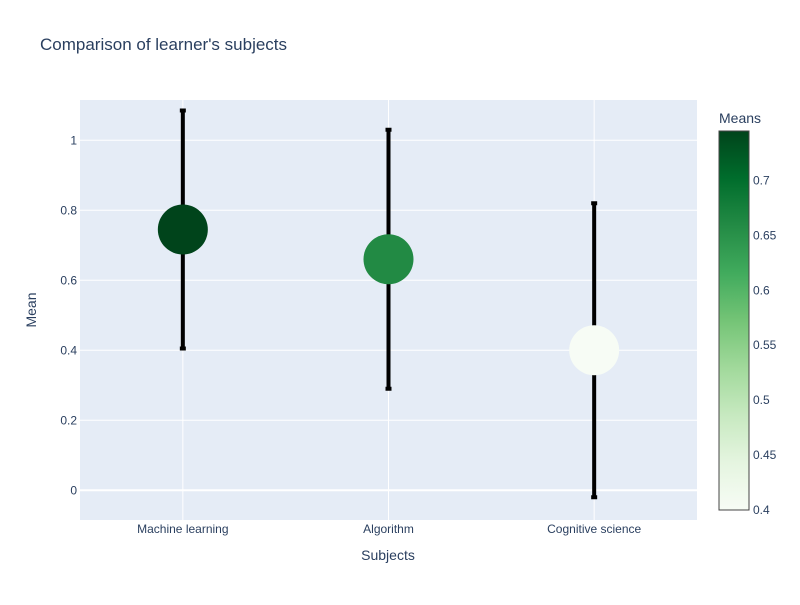 This screenshot has width=800, height=605. Describe the element at coordinates (765, 455) in the screenshot. I see `colorbar-tick-label: 0.45` at that location.